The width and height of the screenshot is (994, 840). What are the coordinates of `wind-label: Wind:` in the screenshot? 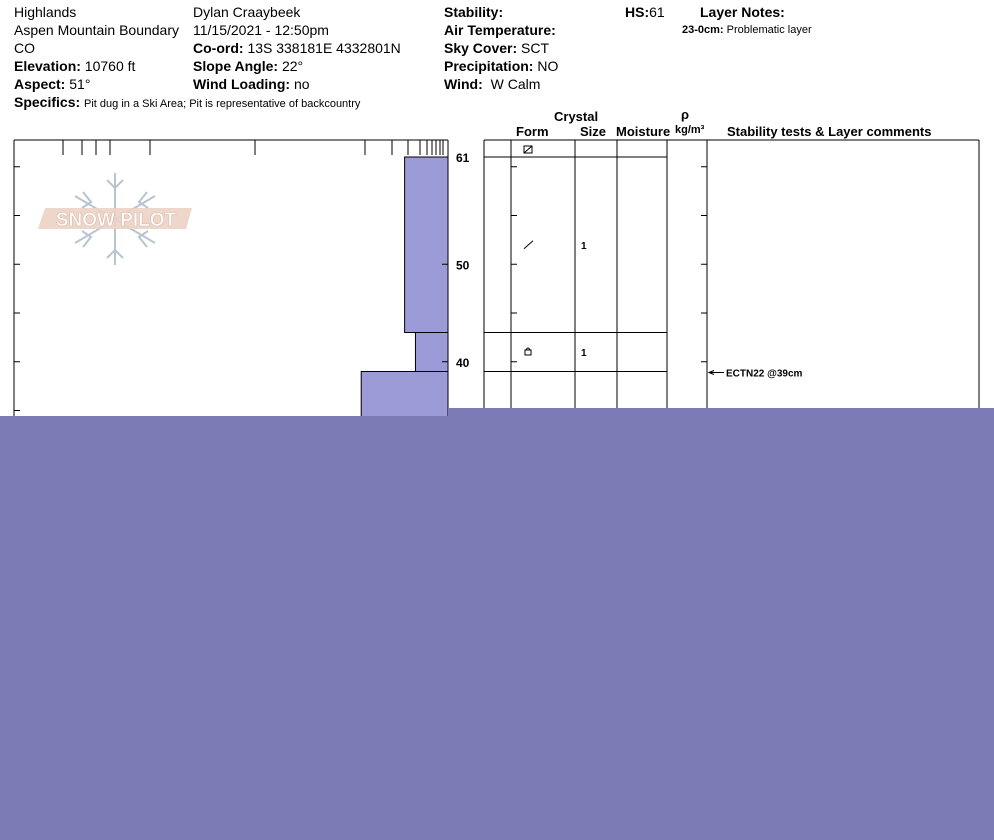 It's located at (463, 84).